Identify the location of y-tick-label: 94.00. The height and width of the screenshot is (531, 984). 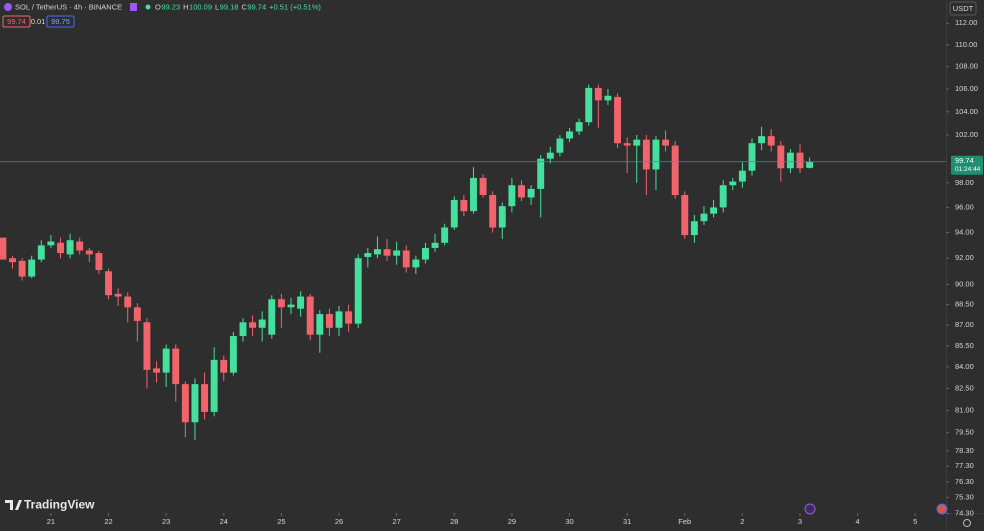
(964, 232).